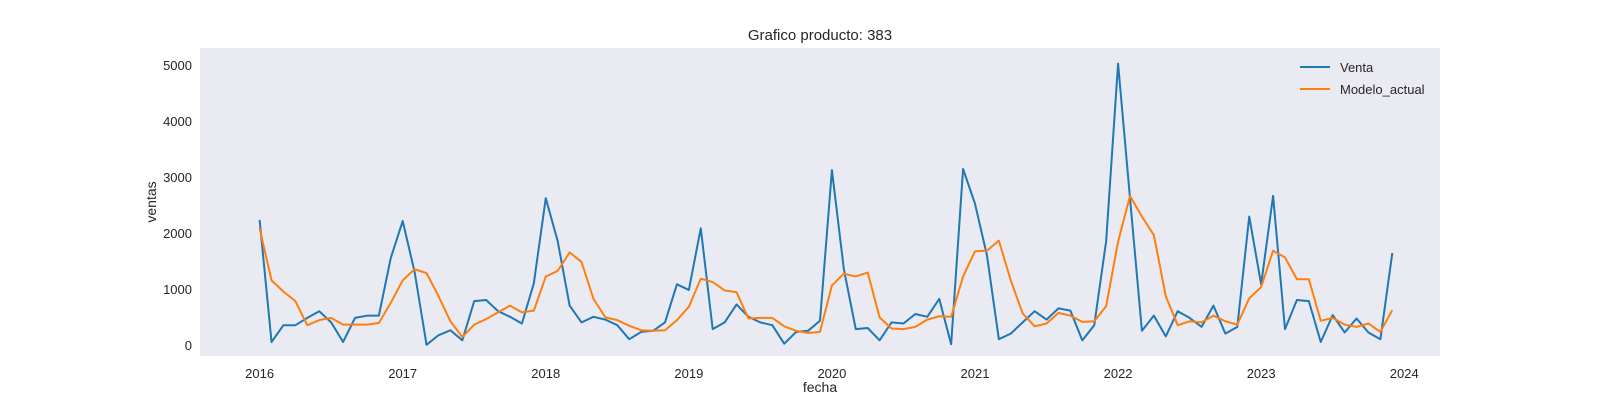 The height and width of the screenshot is (400, 1600). What do you see at coordinates (259, 373) in the screenshot?
I see `x-tick-label: 2016` at bounding box center [259, 373].